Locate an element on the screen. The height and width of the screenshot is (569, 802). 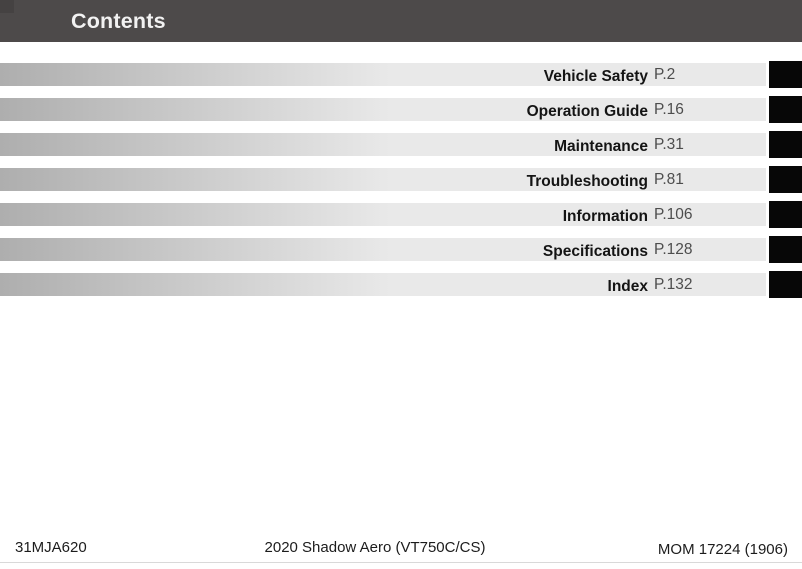
toc-row-page-ref: P.2 is located at coordinates (665, 74).